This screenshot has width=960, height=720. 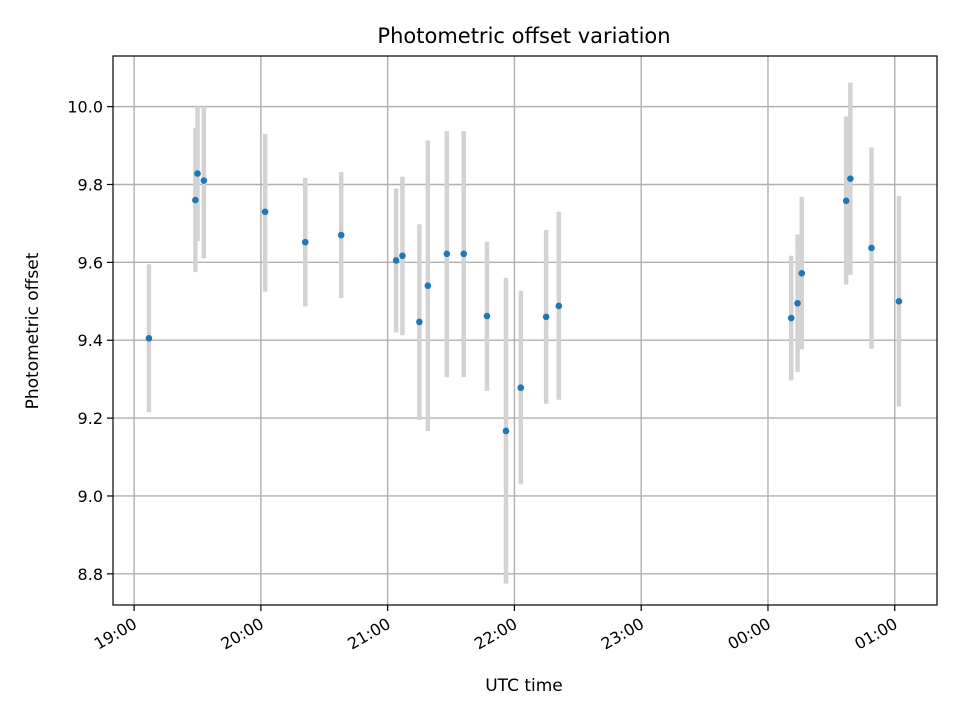 What do you see at coordinates (33, 330) in the screenshot?
I see `y-axis-label: Photometric offset` at bounding box center [33, 330].